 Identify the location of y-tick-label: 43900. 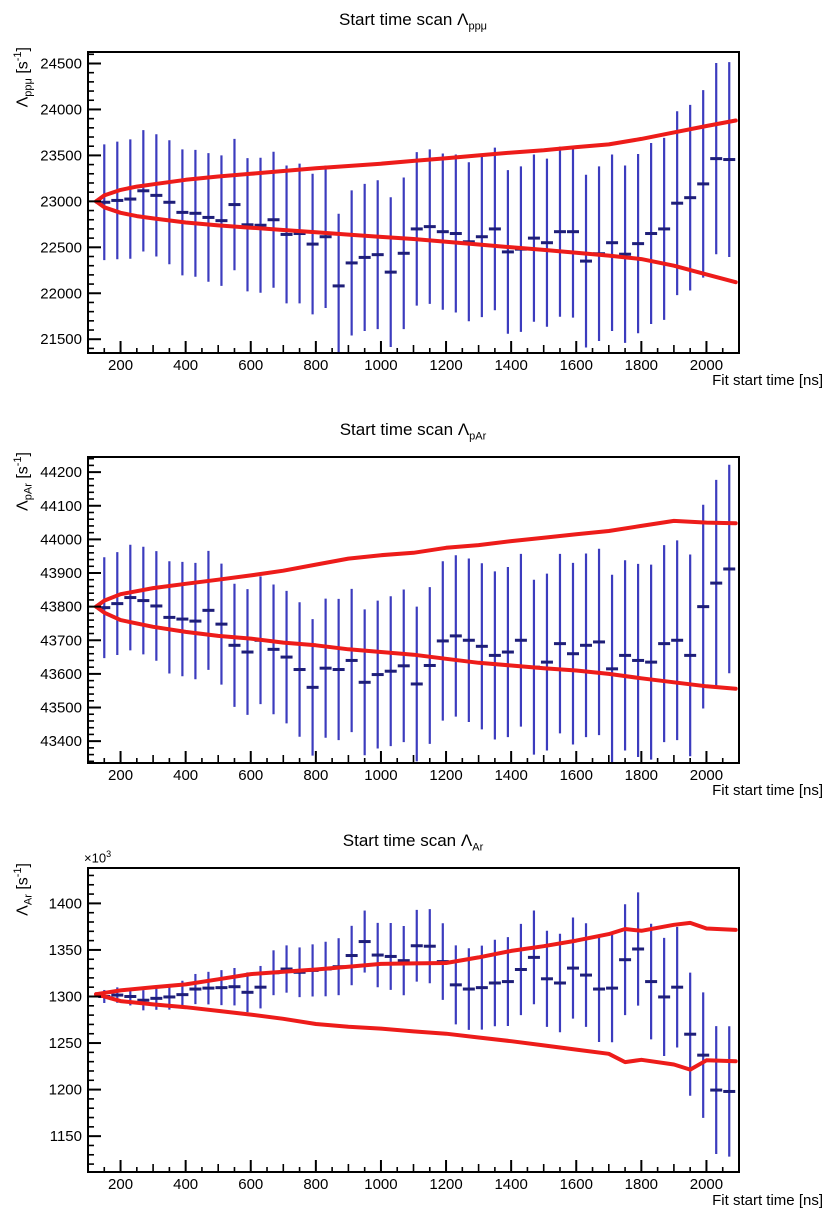
(61, 573).